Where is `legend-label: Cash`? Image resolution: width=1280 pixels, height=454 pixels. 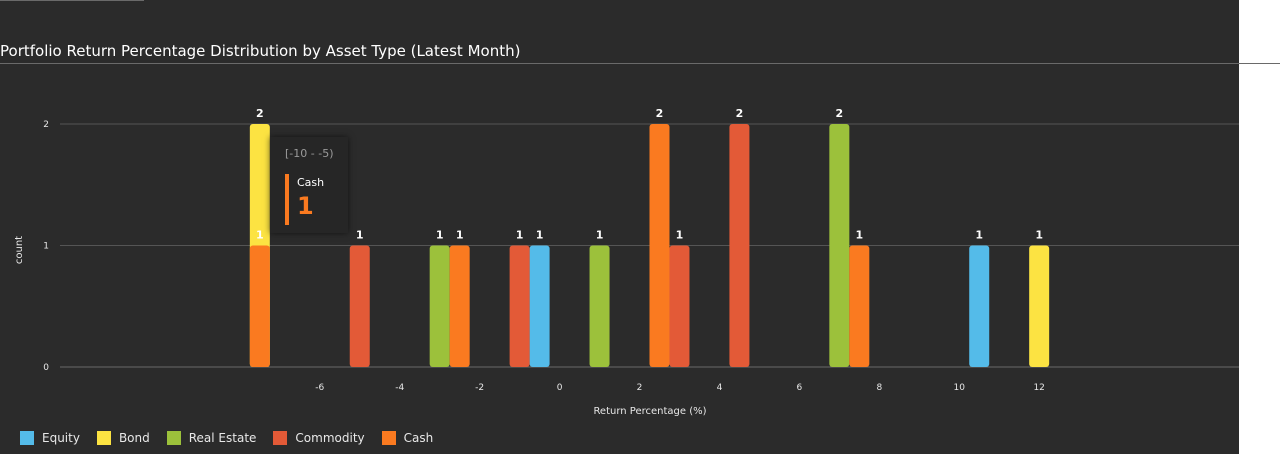 legend-label: Cash is located at coordinates (418, 438).